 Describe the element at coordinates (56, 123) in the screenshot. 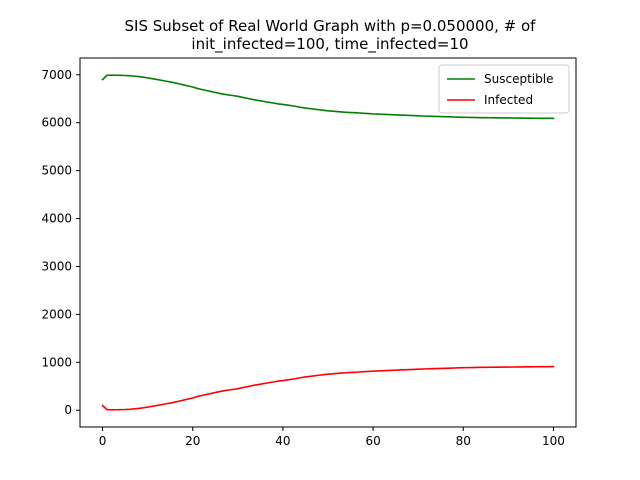

I see `y-tick-label: 6000` at that location.